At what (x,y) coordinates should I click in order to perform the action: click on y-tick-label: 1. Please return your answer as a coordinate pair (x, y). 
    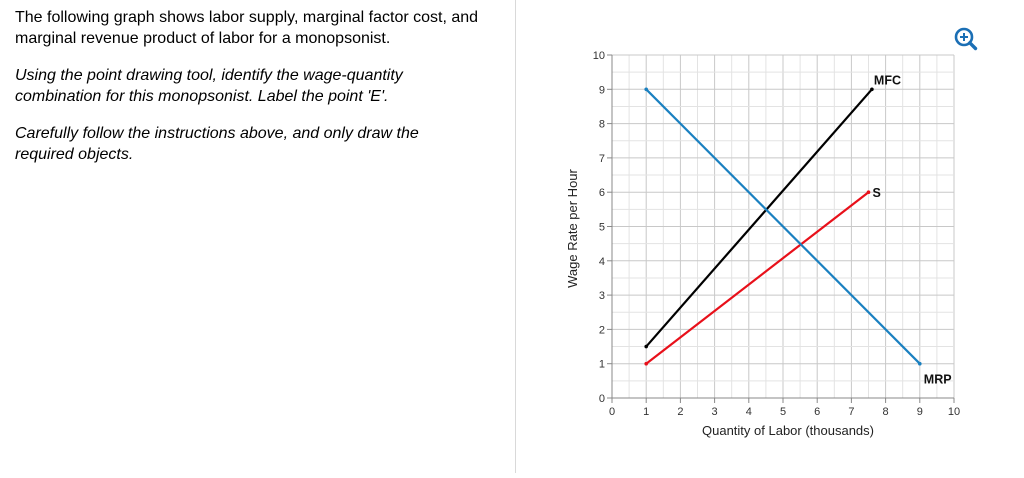
    Looking at the image, I should click on (602, 365).